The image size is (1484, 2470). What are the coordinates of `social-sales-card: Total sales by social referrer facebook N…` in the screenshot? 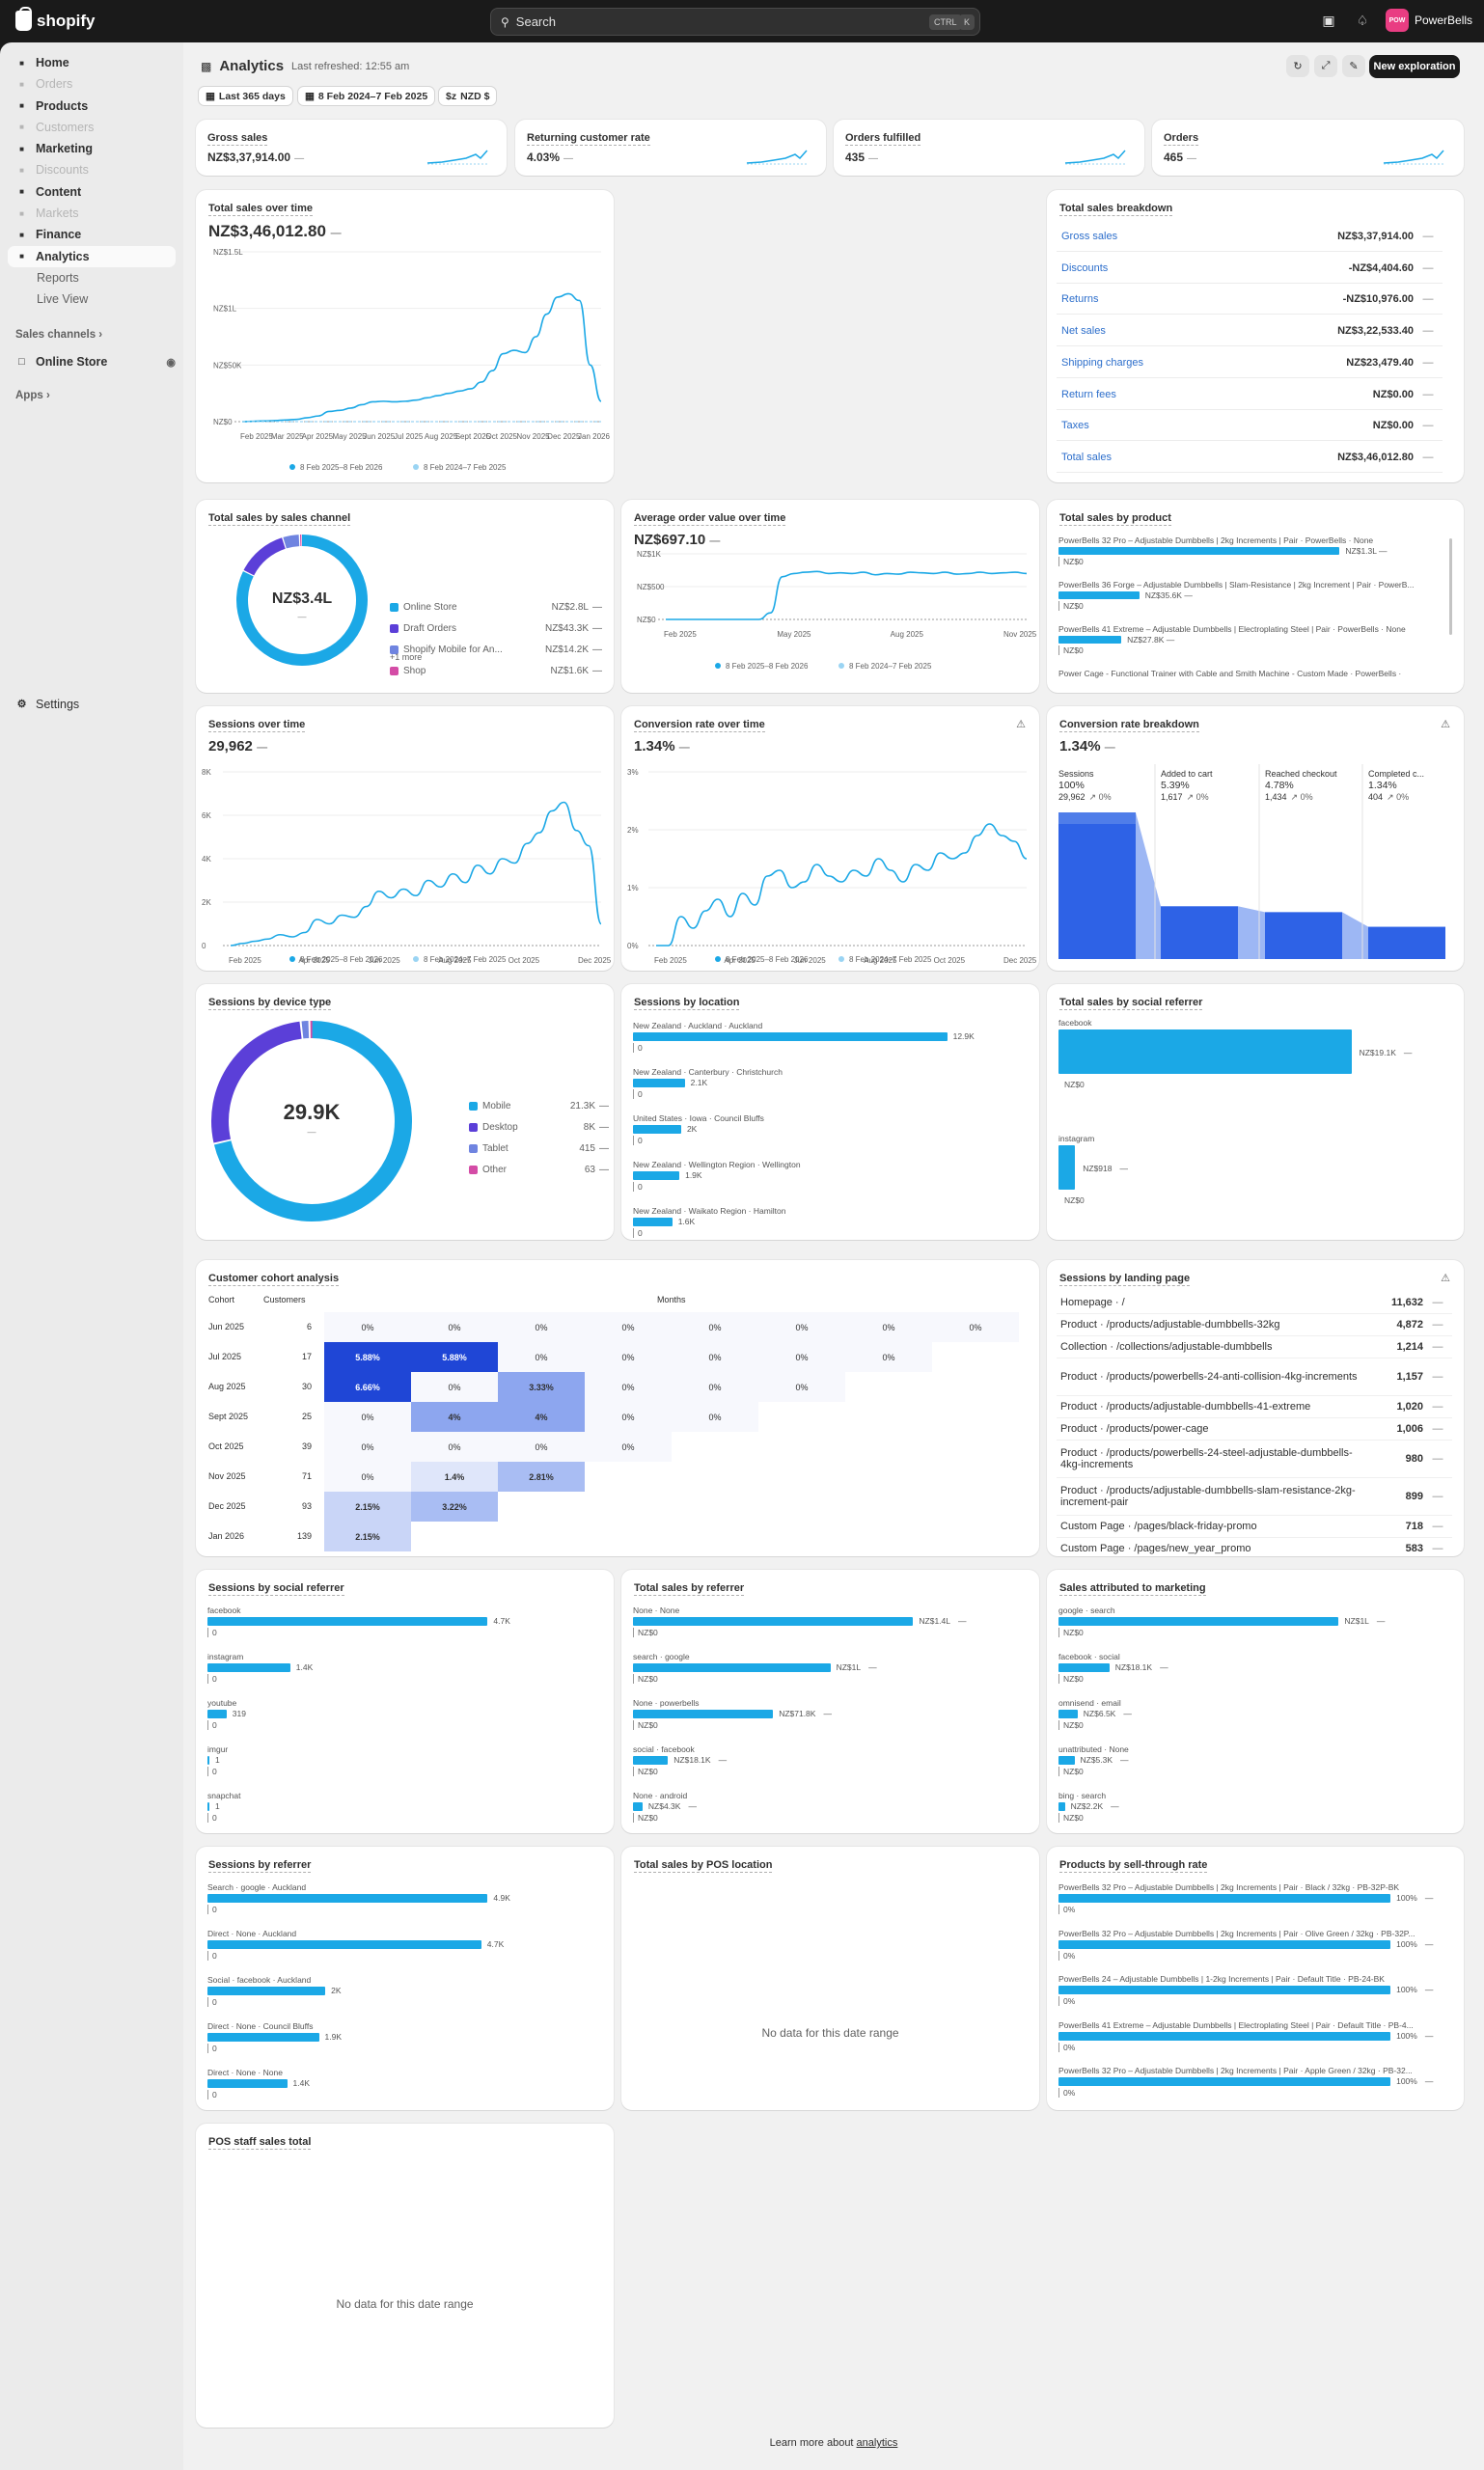 It's located at (1255, 1112).